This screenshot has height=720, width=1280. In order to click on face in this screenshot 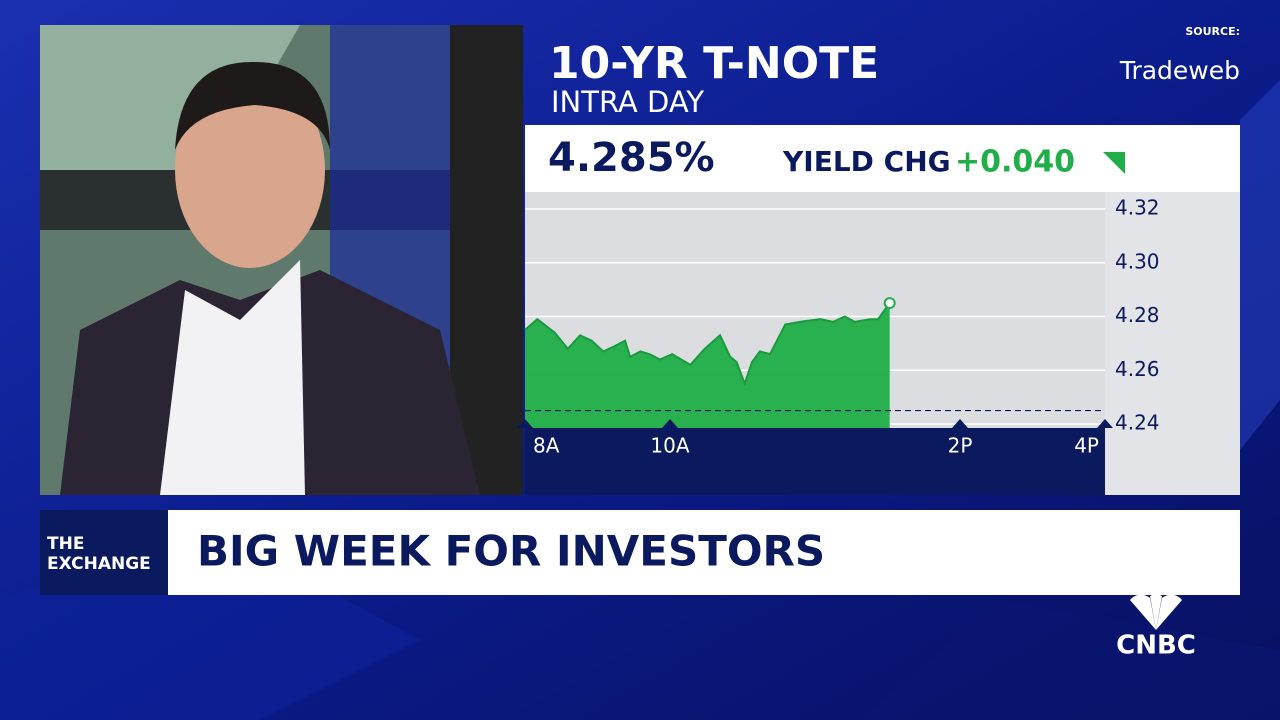, I will do `click(250, 170)`.